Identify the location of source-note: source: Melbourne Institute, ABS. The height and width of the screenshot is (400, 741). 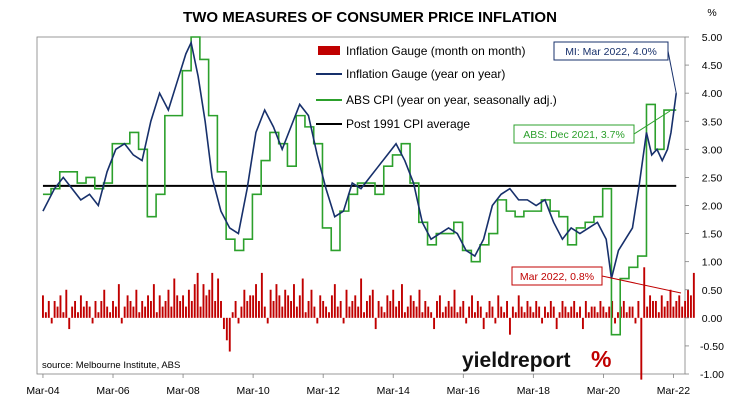
(111, 365).